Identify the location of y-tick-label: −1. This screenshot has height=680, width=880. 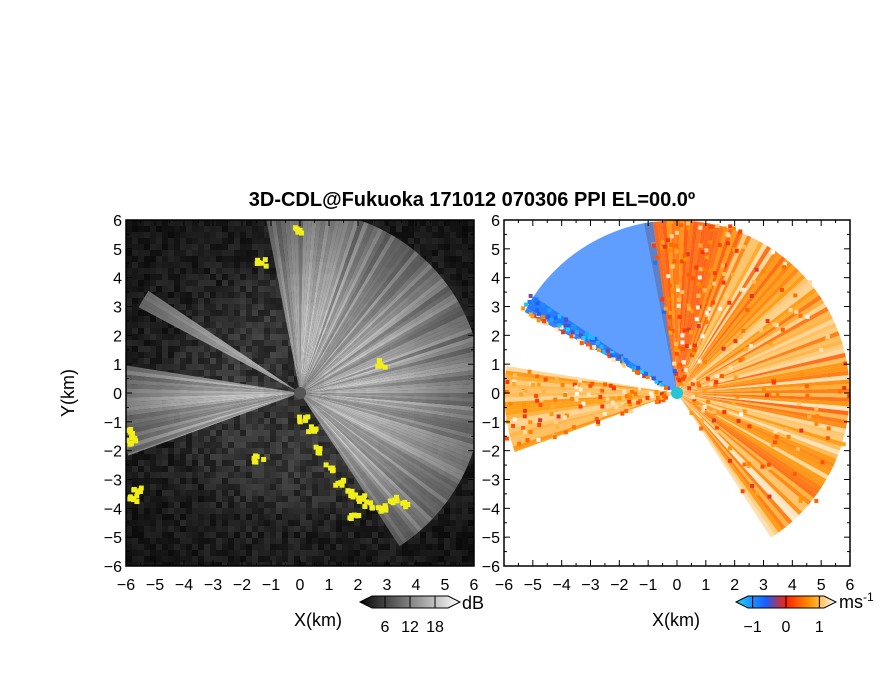
(491, 423).